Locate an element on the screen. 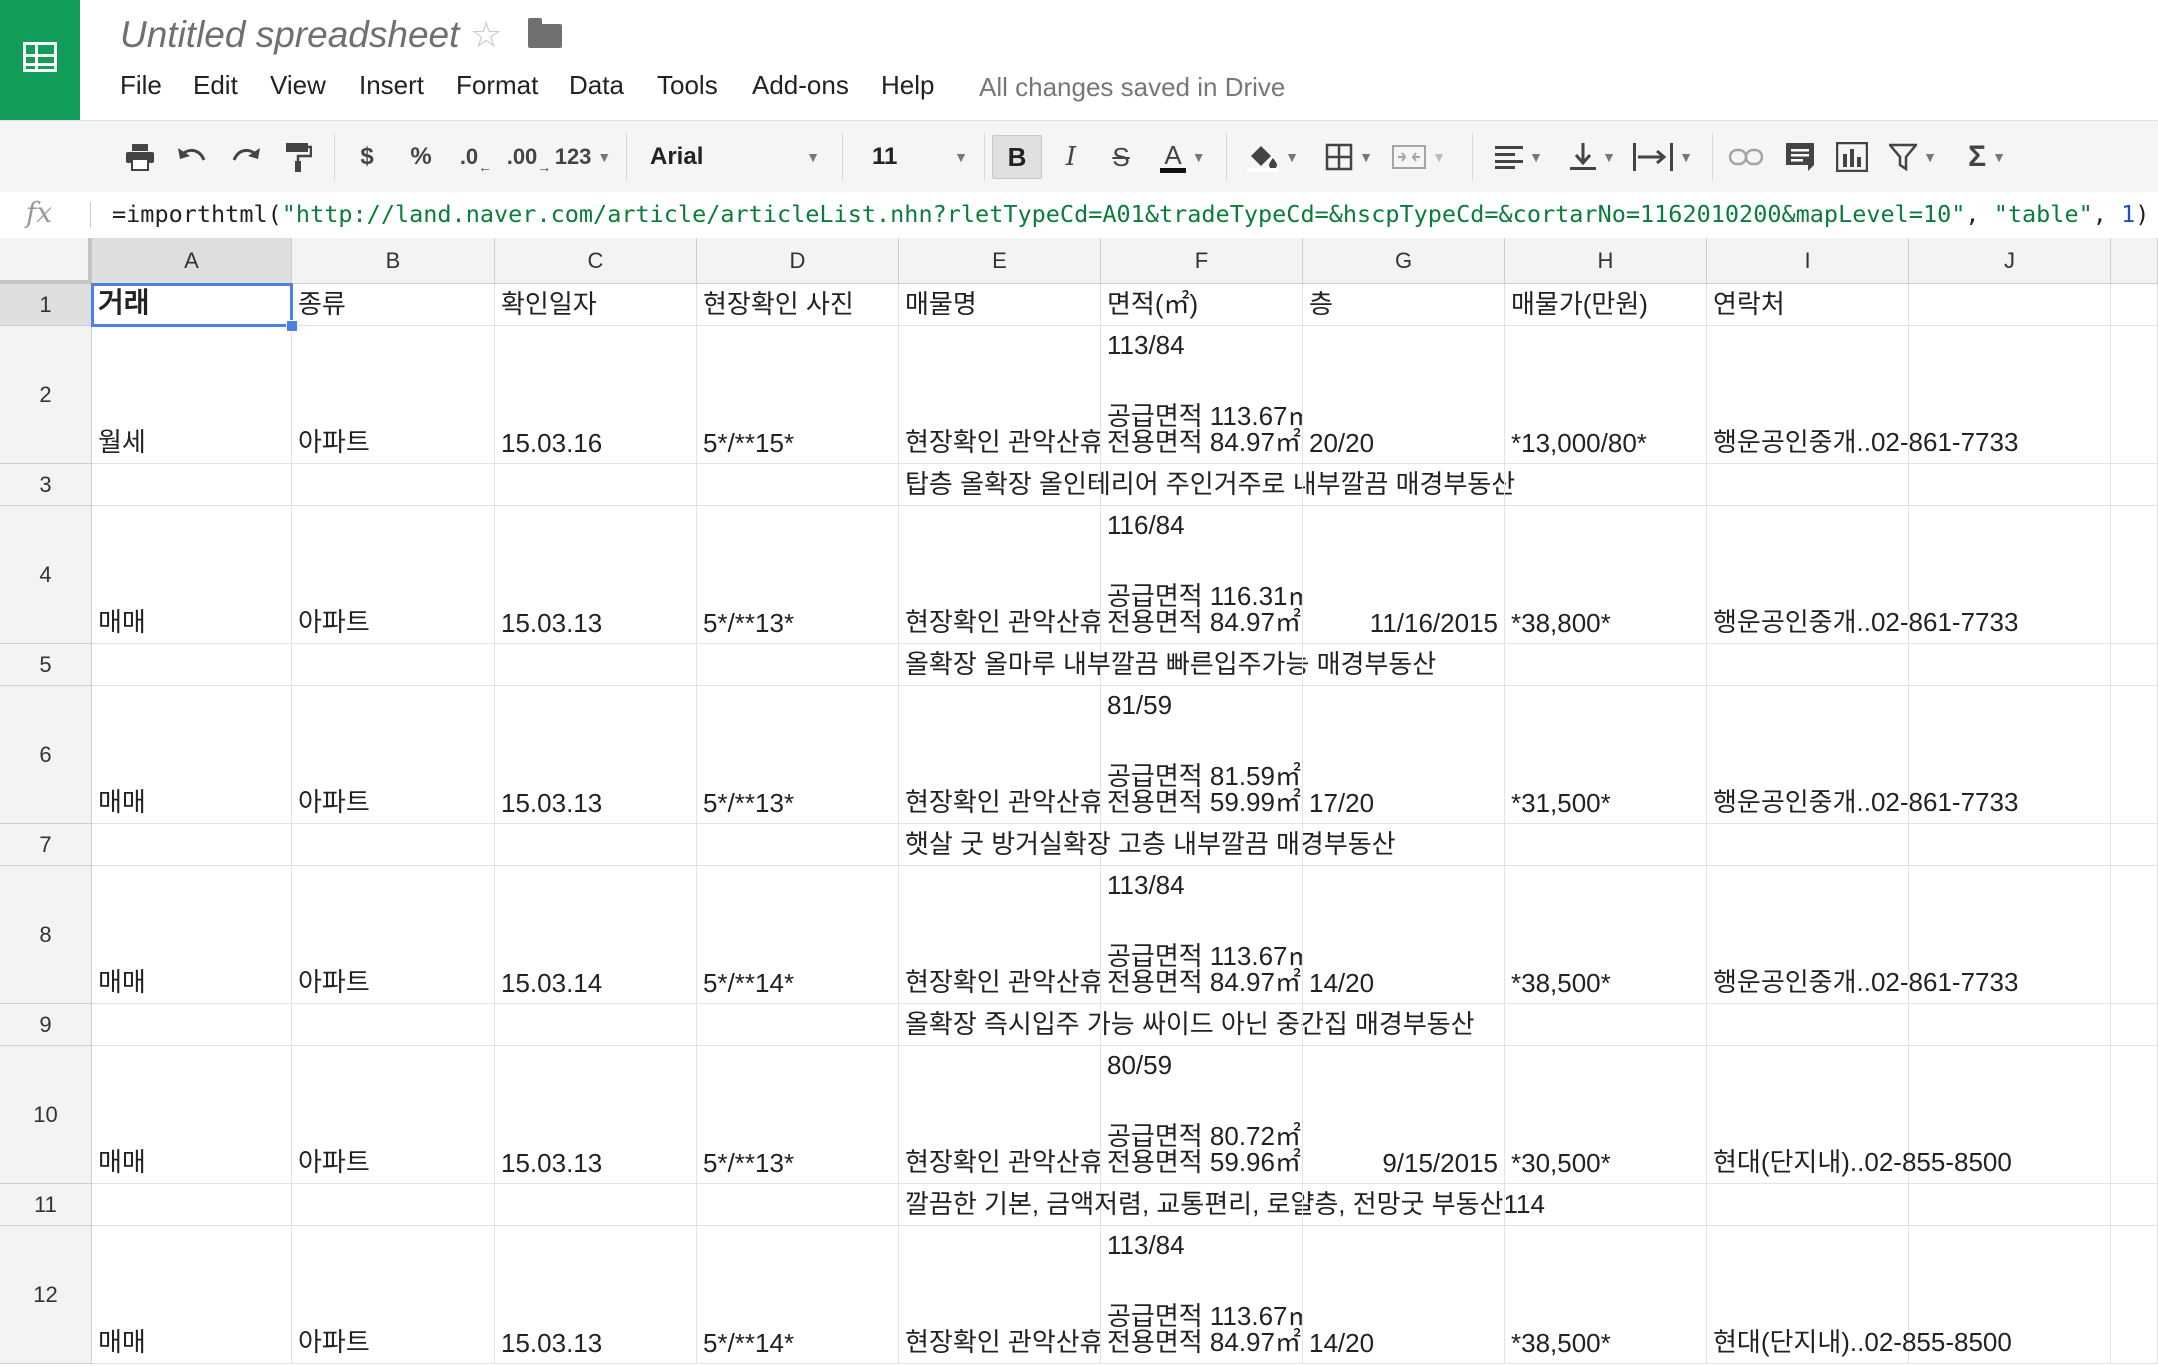 The height and width of the screenshot is (1366, 2158). font-family-select: Arial ▼ is located at coordinates (735, 157).